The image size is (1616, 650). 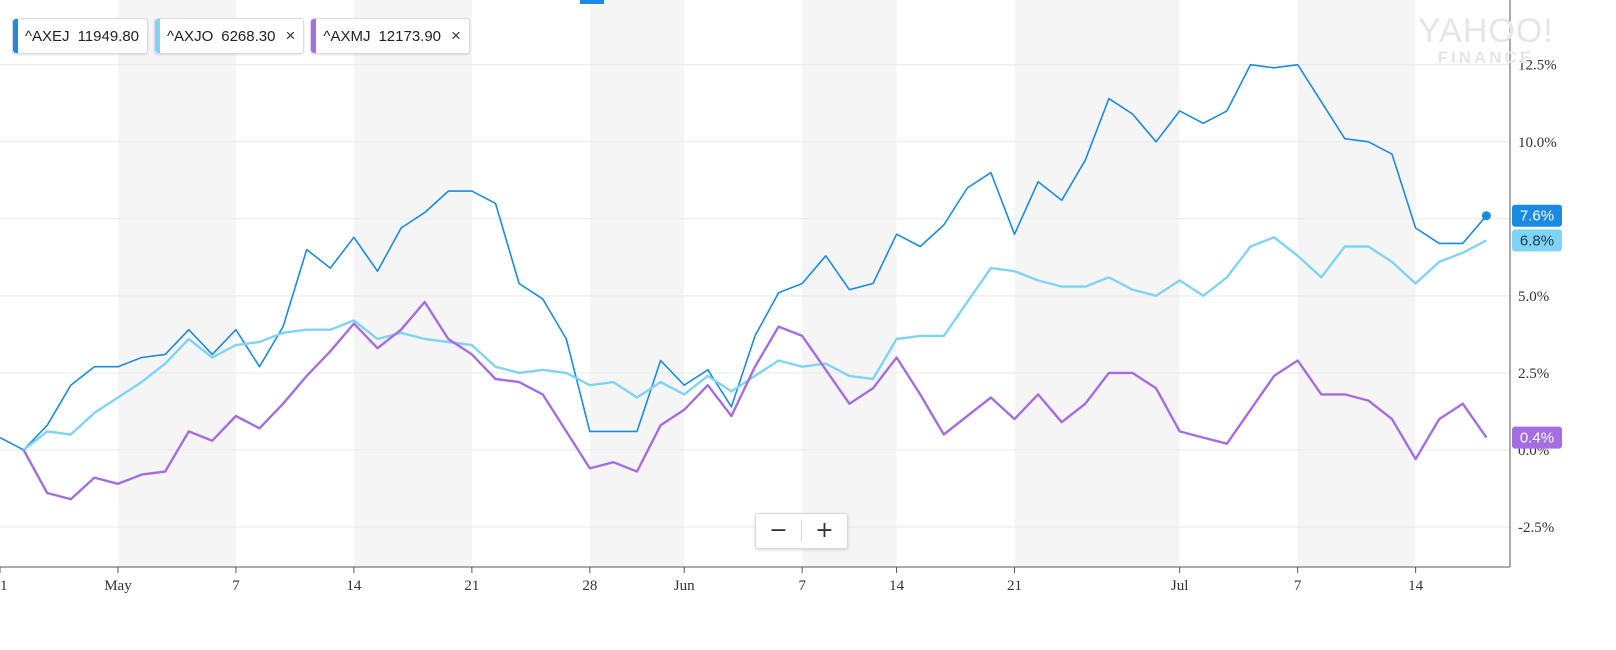 What do you see at coordinates (1486, 57) in the screenshot?
I see `watermark-line2: FINANCE` at bounding box center [1486, 57].